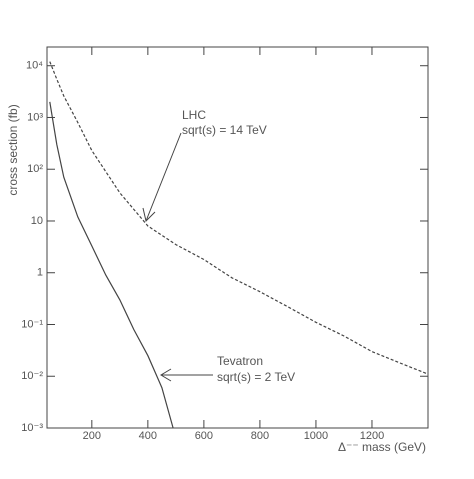  What do you see at coordinates (92, 436) in the screenshot?
I see `x-tick-label: 200` at bounding box center [92, 436].